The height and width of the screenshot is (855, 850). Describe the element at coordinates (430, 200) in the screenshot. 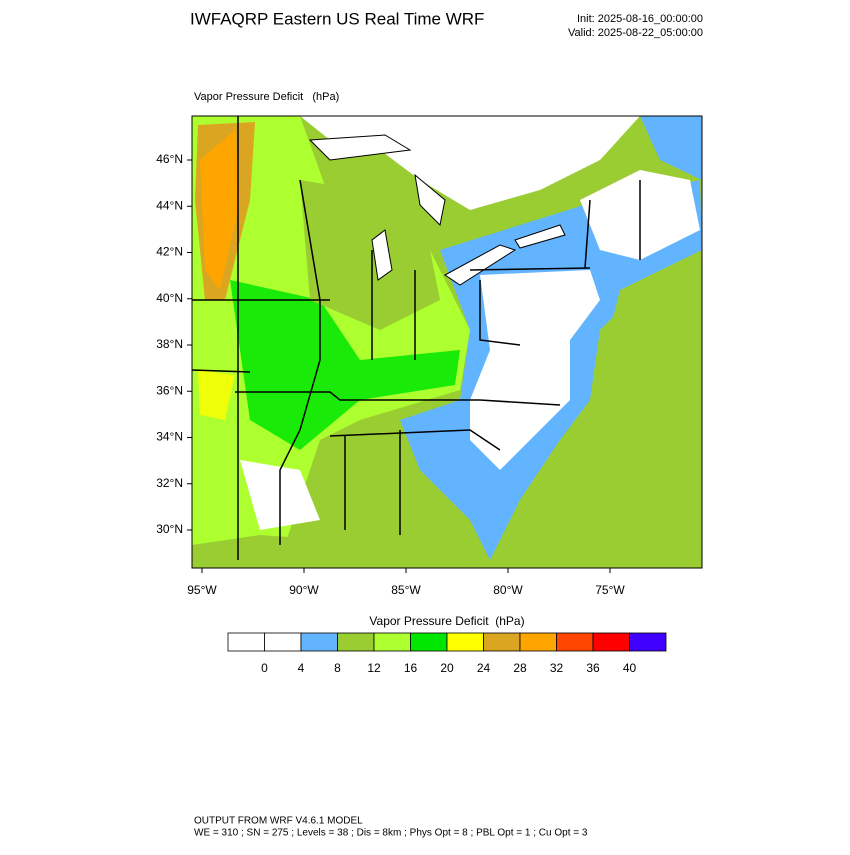

I see `lake-huron` at that location.